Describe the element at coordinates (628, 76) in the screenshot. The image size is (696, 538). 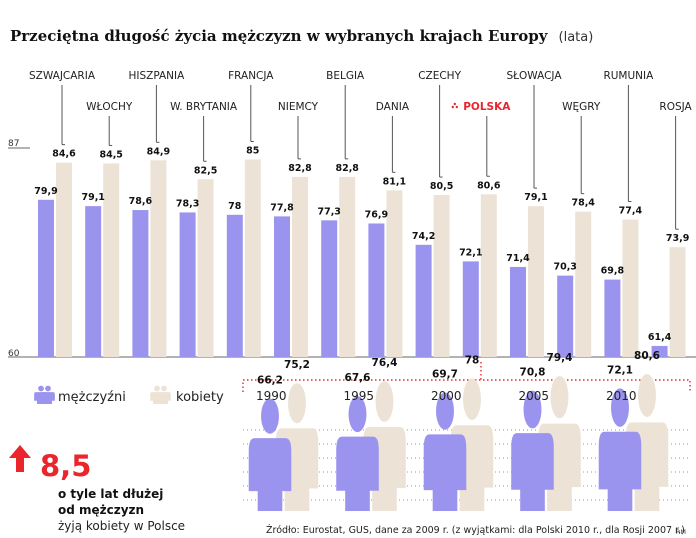
I see `country-label: RUMUNIA` at that location.